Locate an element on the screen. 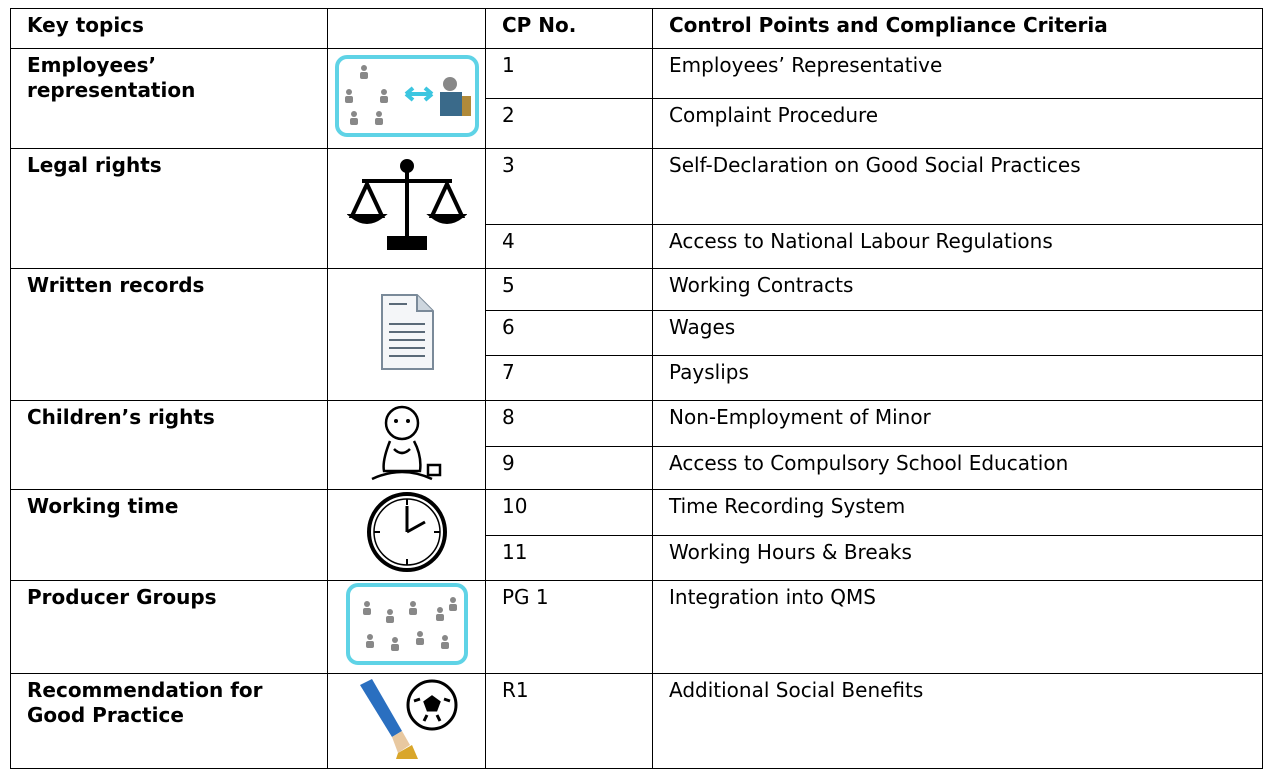 The image size is (1272, 769). table-row: 2 Complaint Procedure is located at coordinates (637, 123).